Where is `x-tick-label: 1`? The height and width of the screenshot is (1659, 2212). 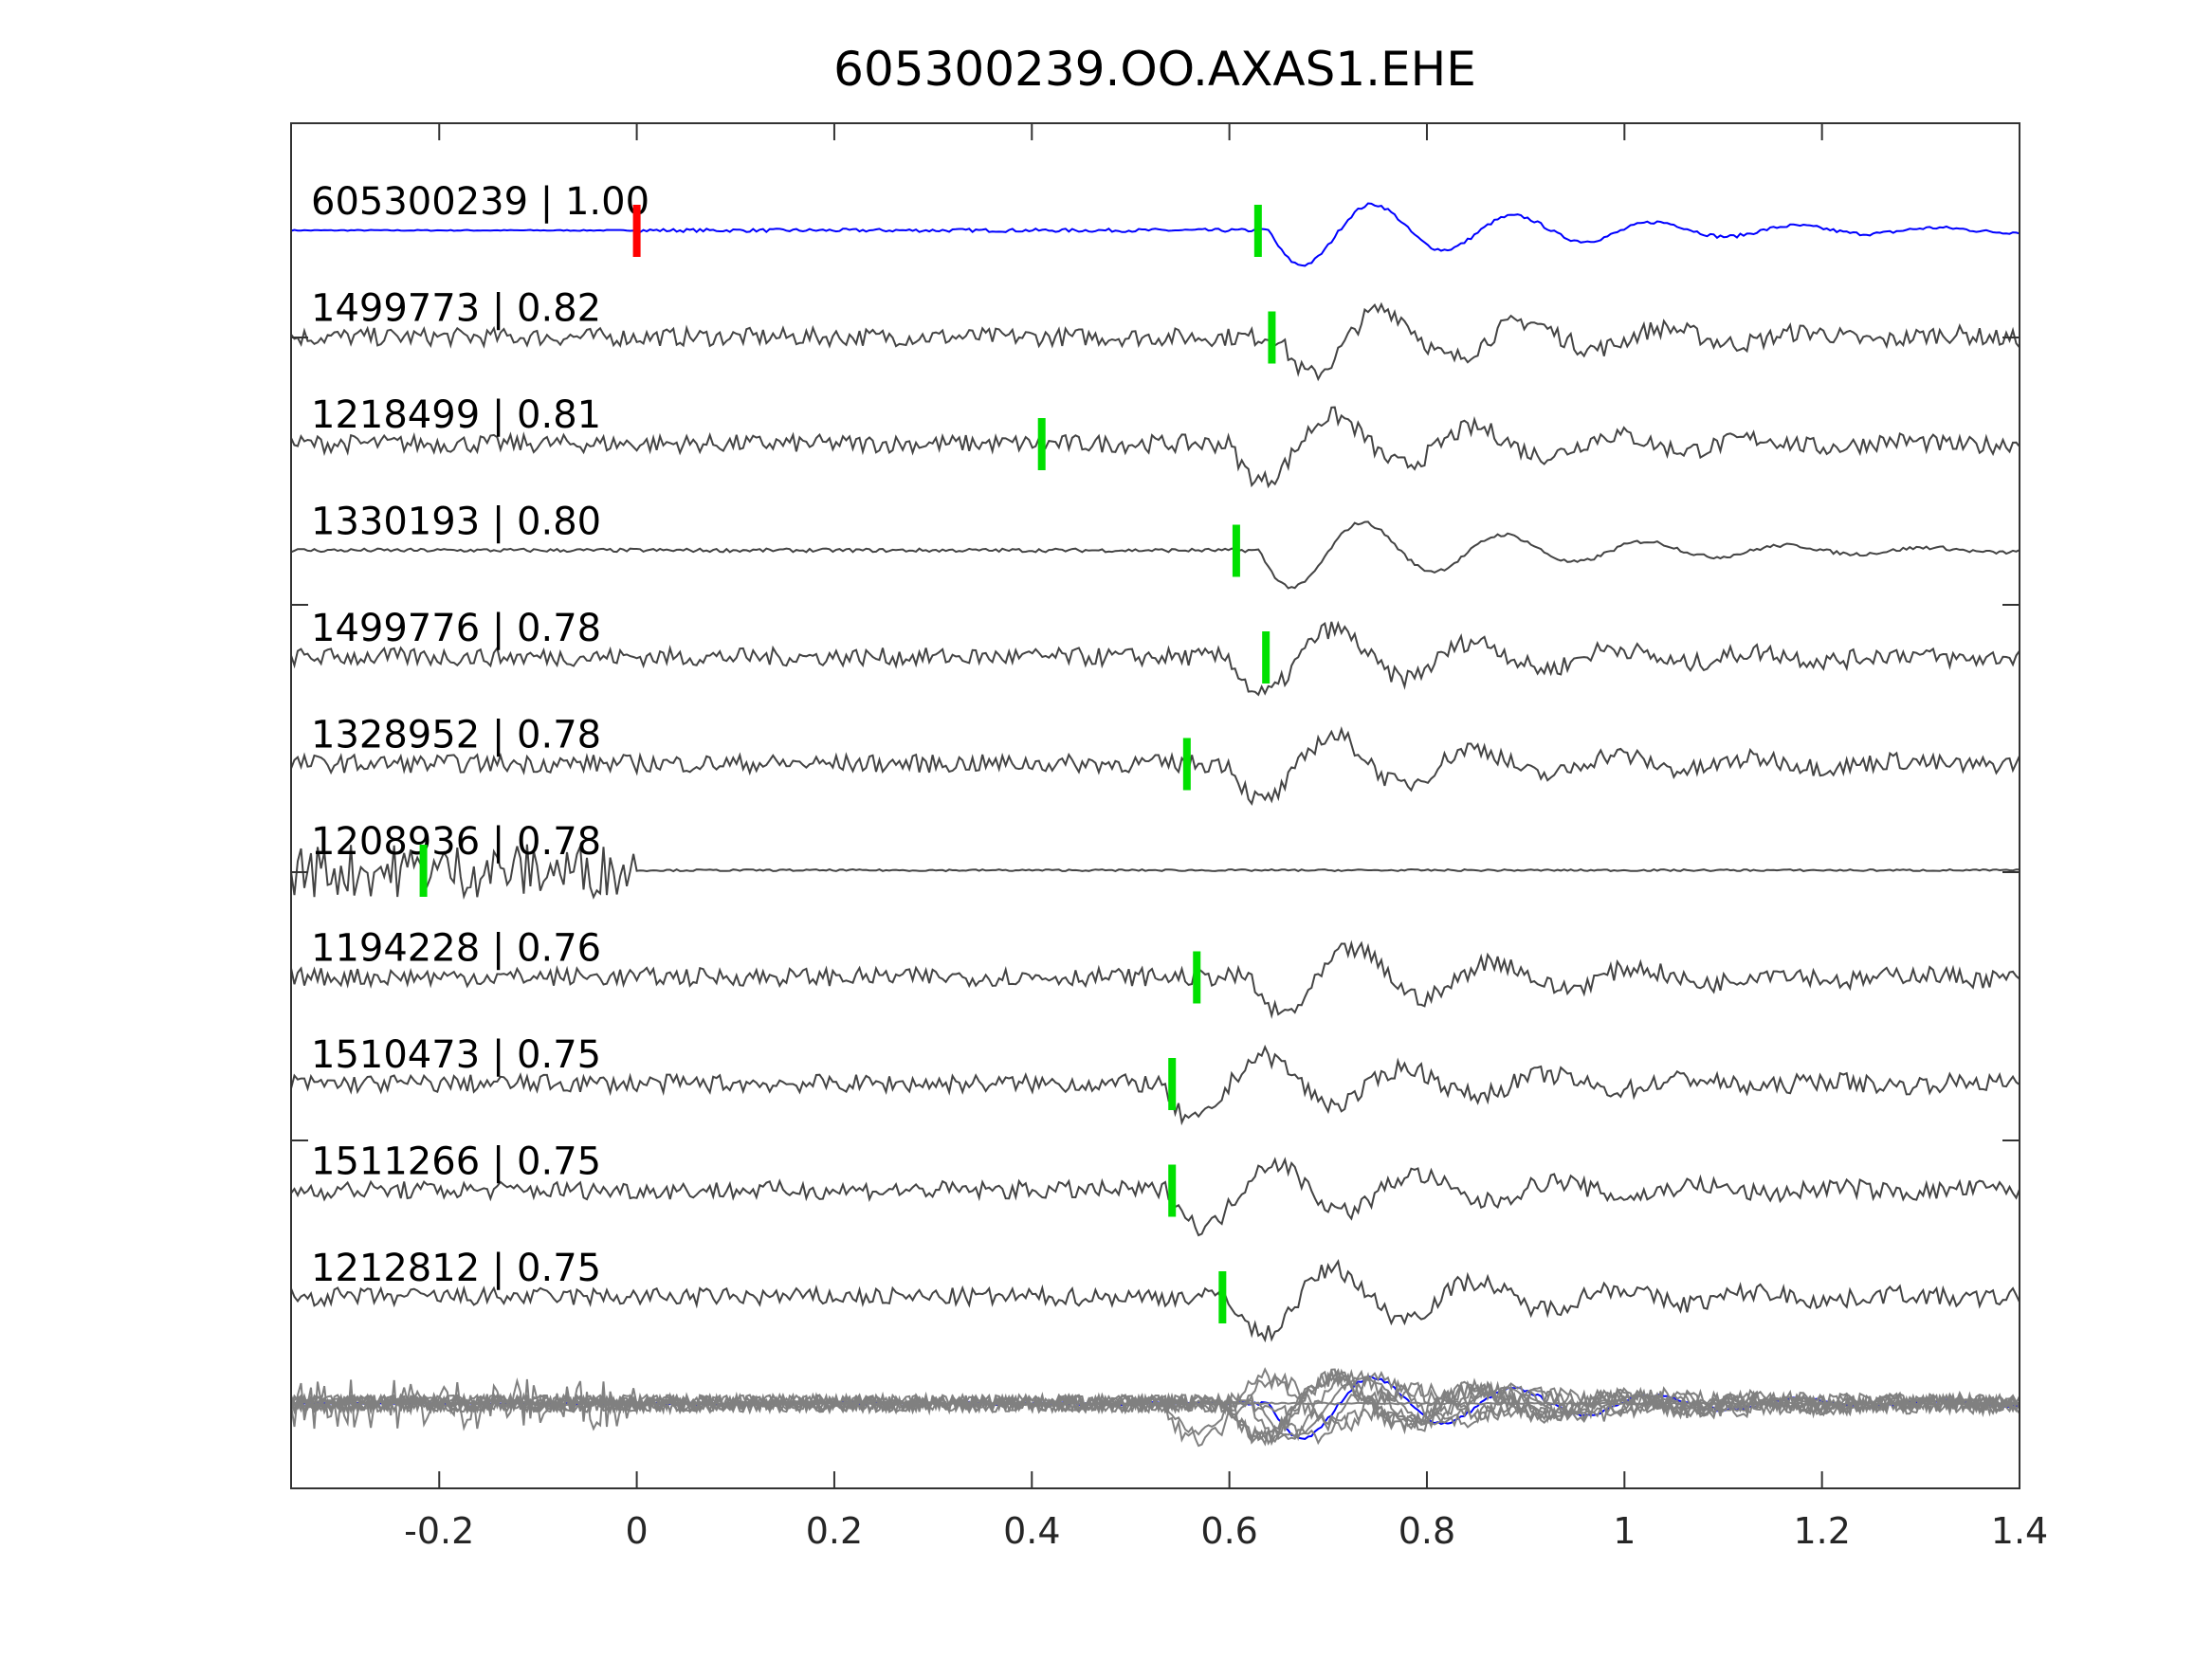 x-tick-label: 1 is located at coordinates (1624, 1531).